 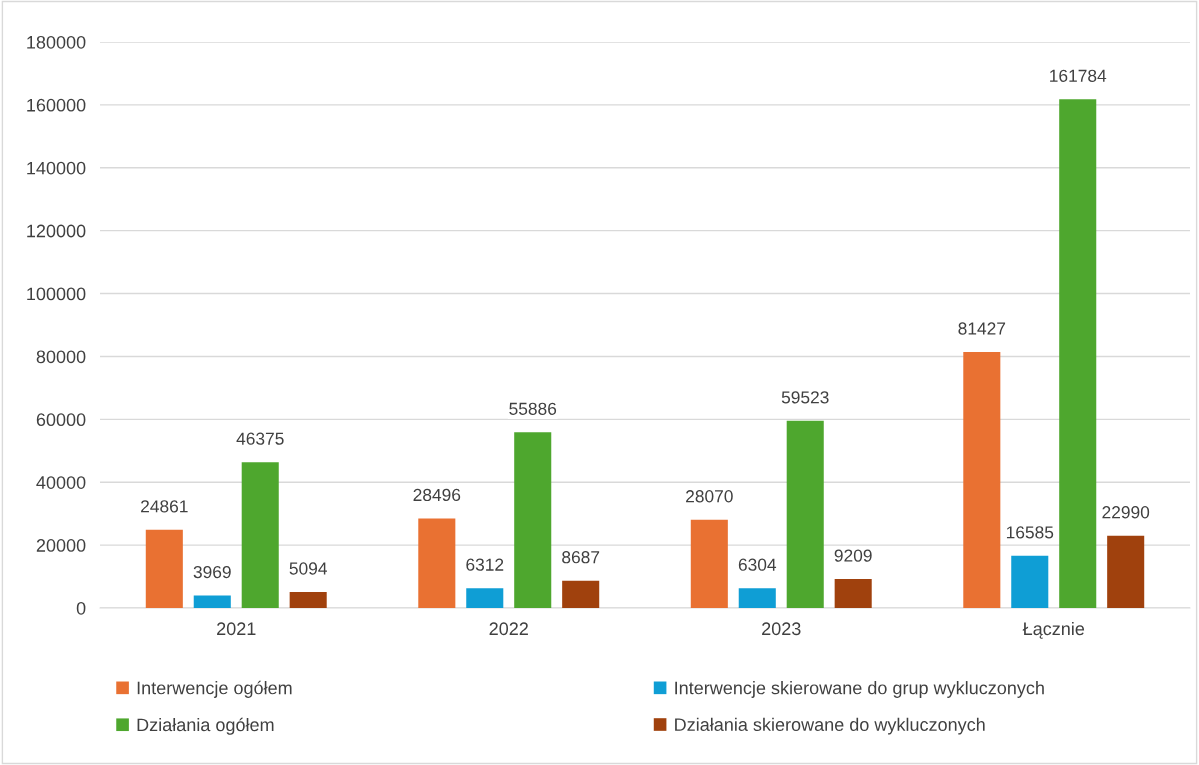 What do you see at coordinates (485, 564) in the screenshot?
I see `data-label: 6312` at bounding box center [485, 564].